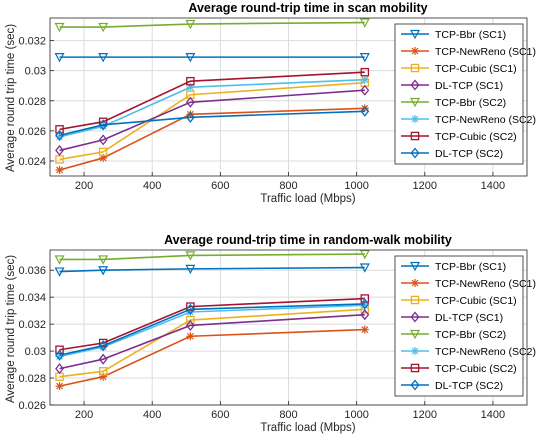 Image resolution: width=550 pixels, height=436 pixels. I want to click on legend-item: TCP-NewReno (SC1), so click(468, 52).